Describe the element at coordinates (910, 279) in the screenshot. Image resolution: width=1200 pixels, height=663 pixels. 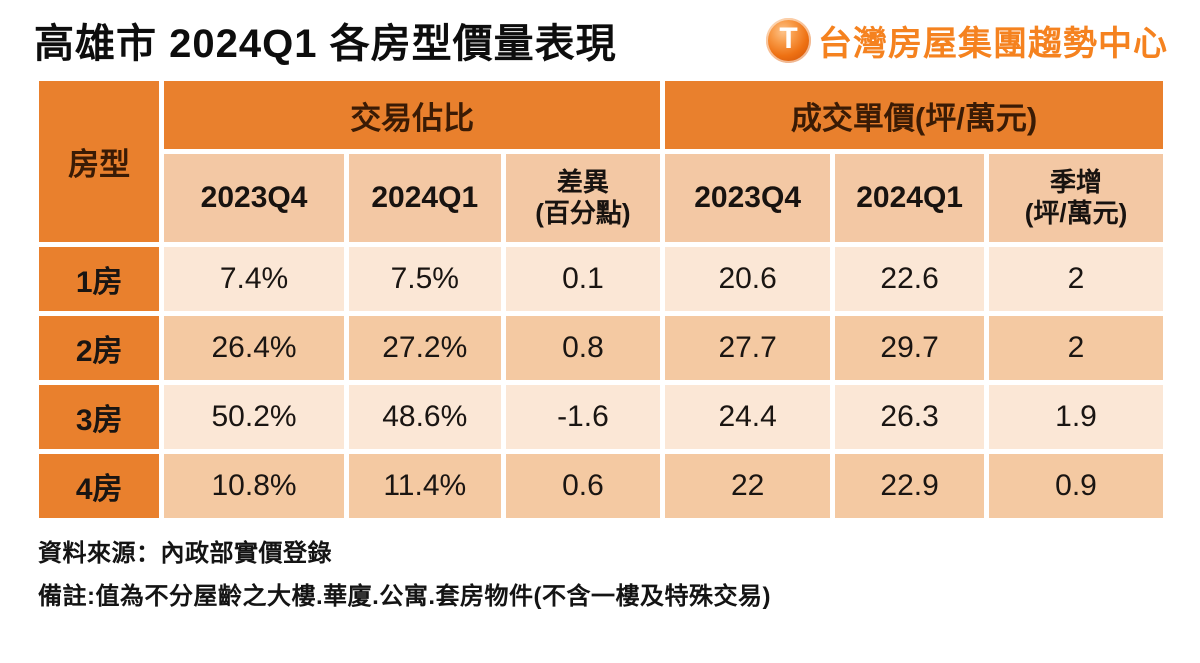
I see `price-2024q1-value: 22.6` at that location.